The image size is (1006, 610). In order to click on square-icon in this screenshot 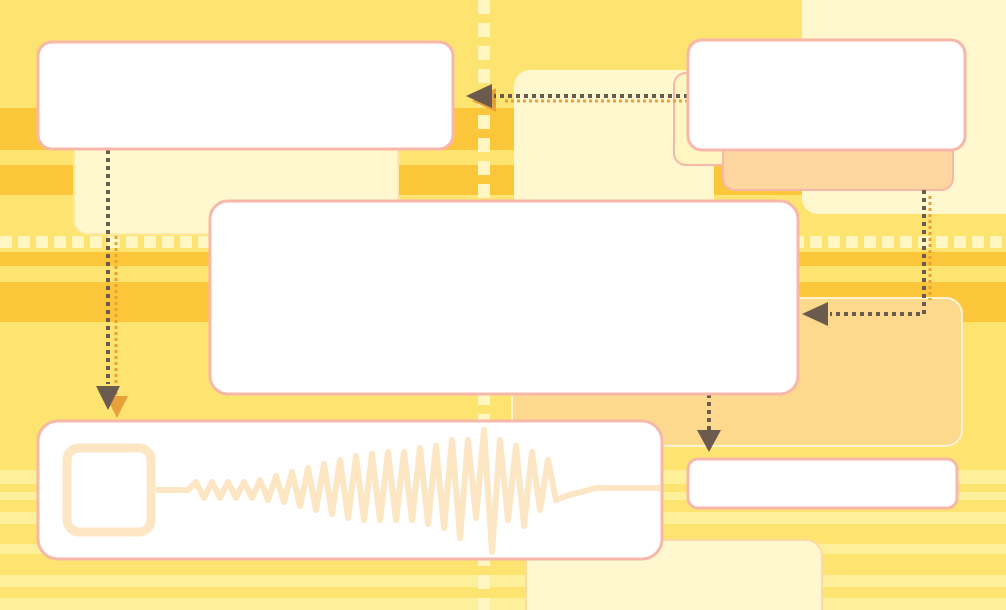, I will do `click(109, 490)`.